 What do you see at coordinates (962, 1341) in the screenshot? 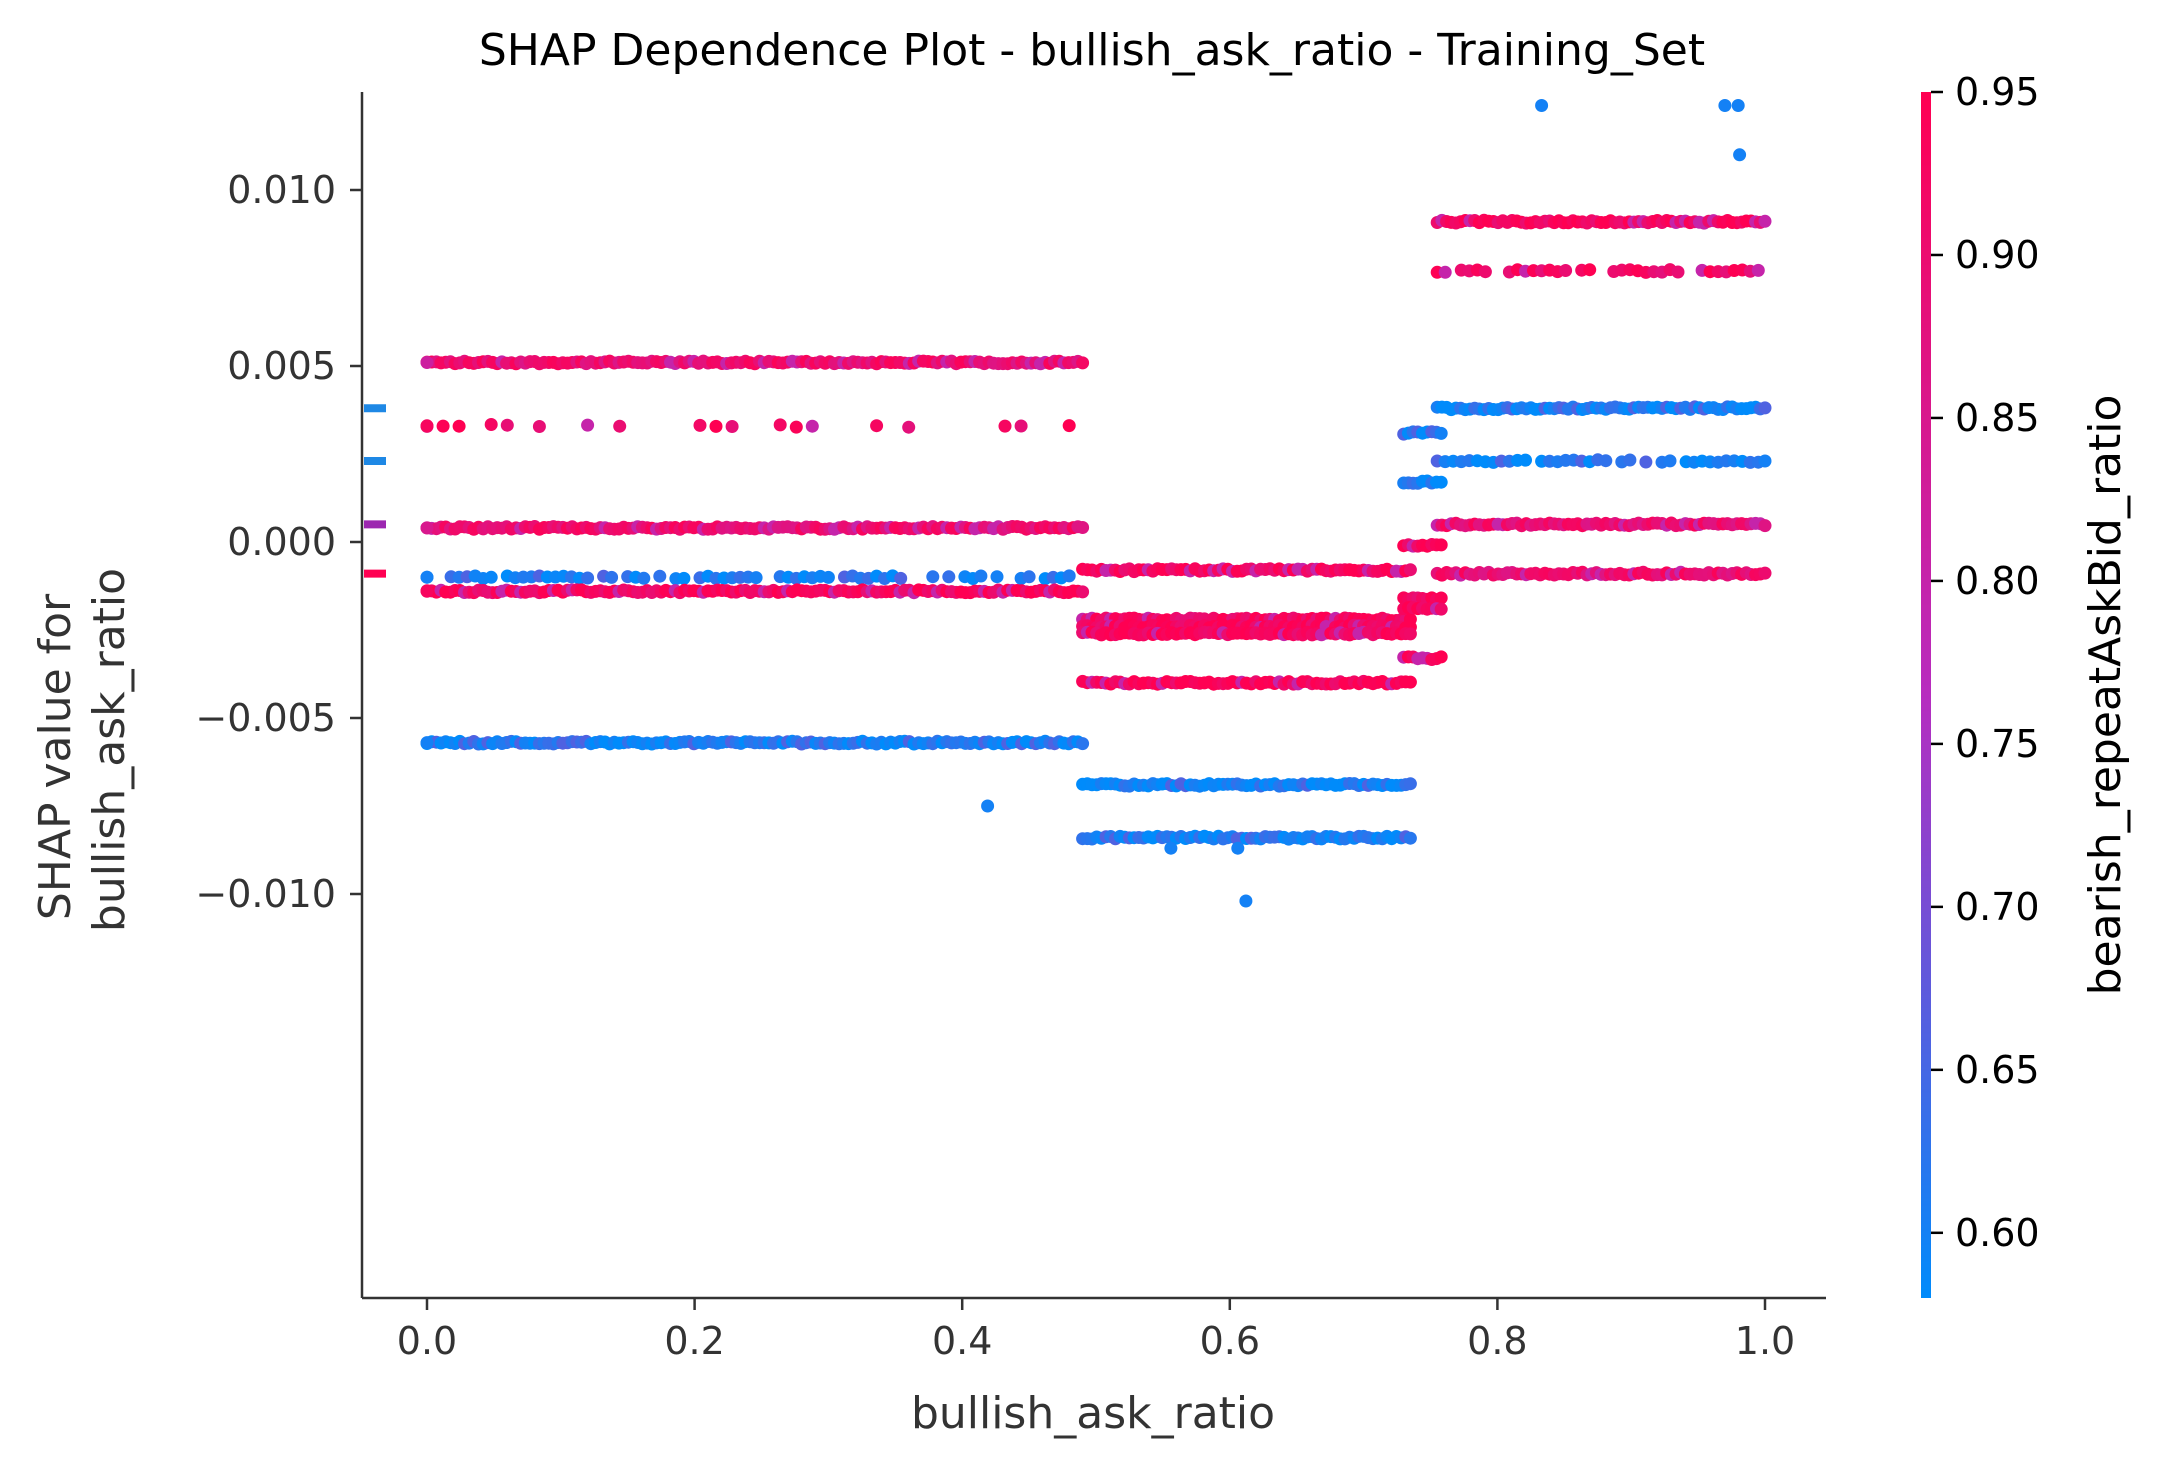
I see `x-tick-label: 0.4` at bounding box center [962, 1341].